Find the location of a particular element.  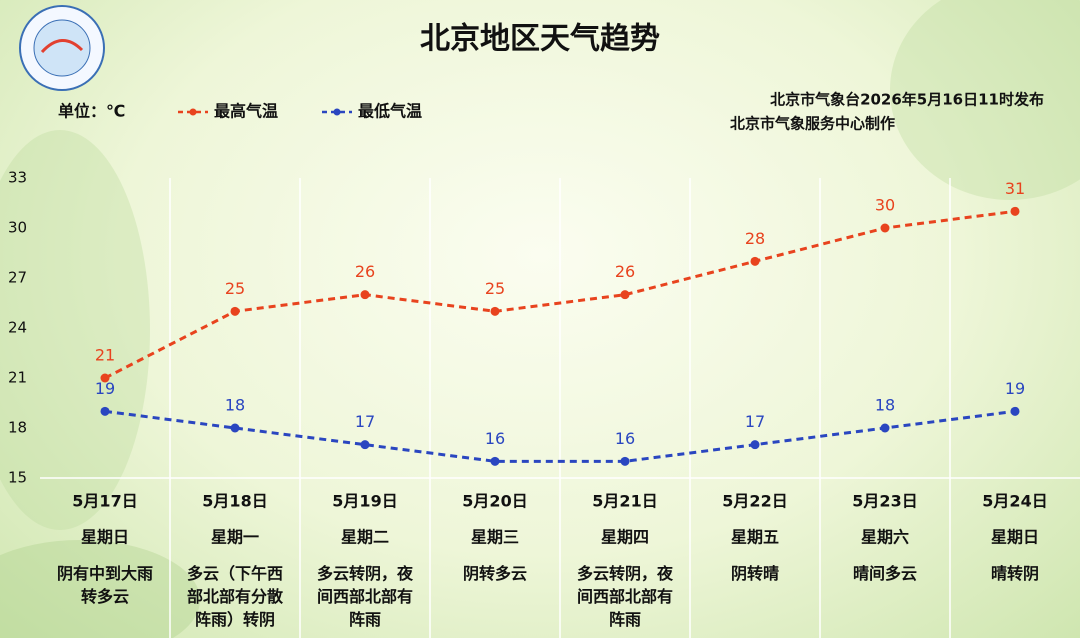

value-label: 30 is located at coordinates (885, 205).